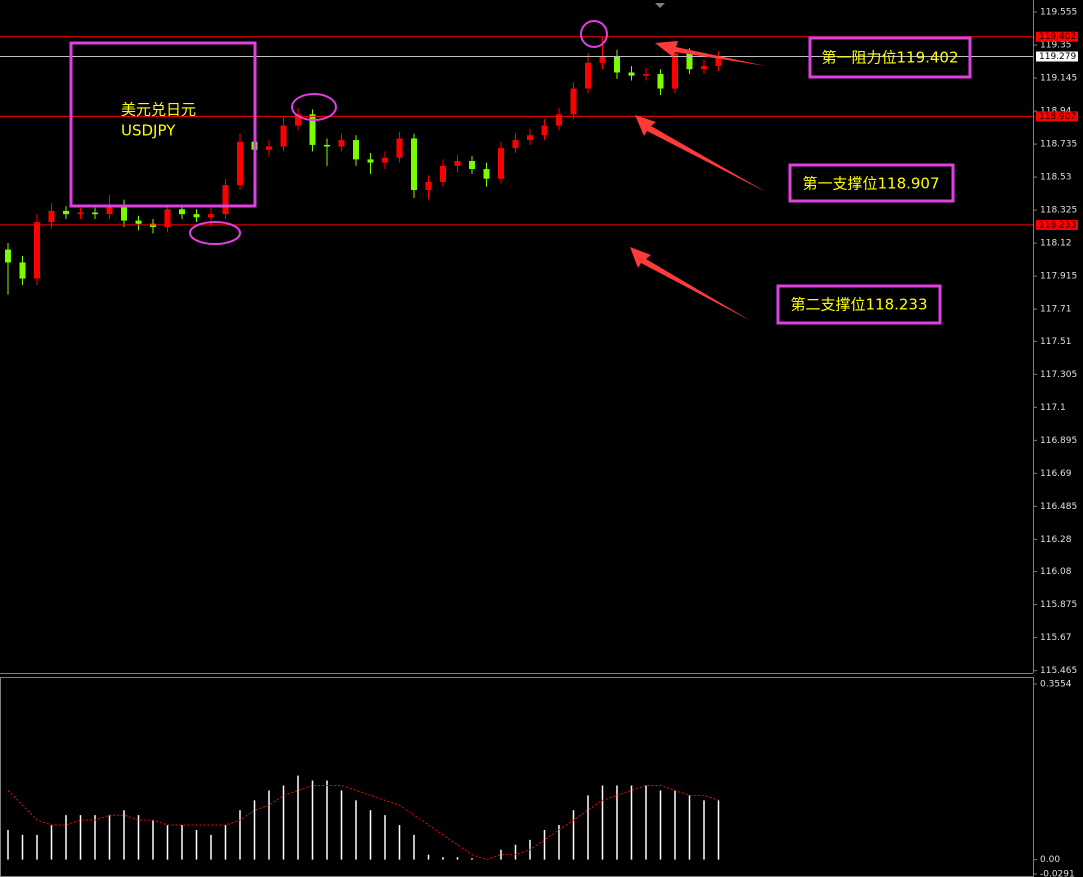 This screenshot has height=877, width=1083. I want to click on annotation: 美元兑日元, so click(158, 110).